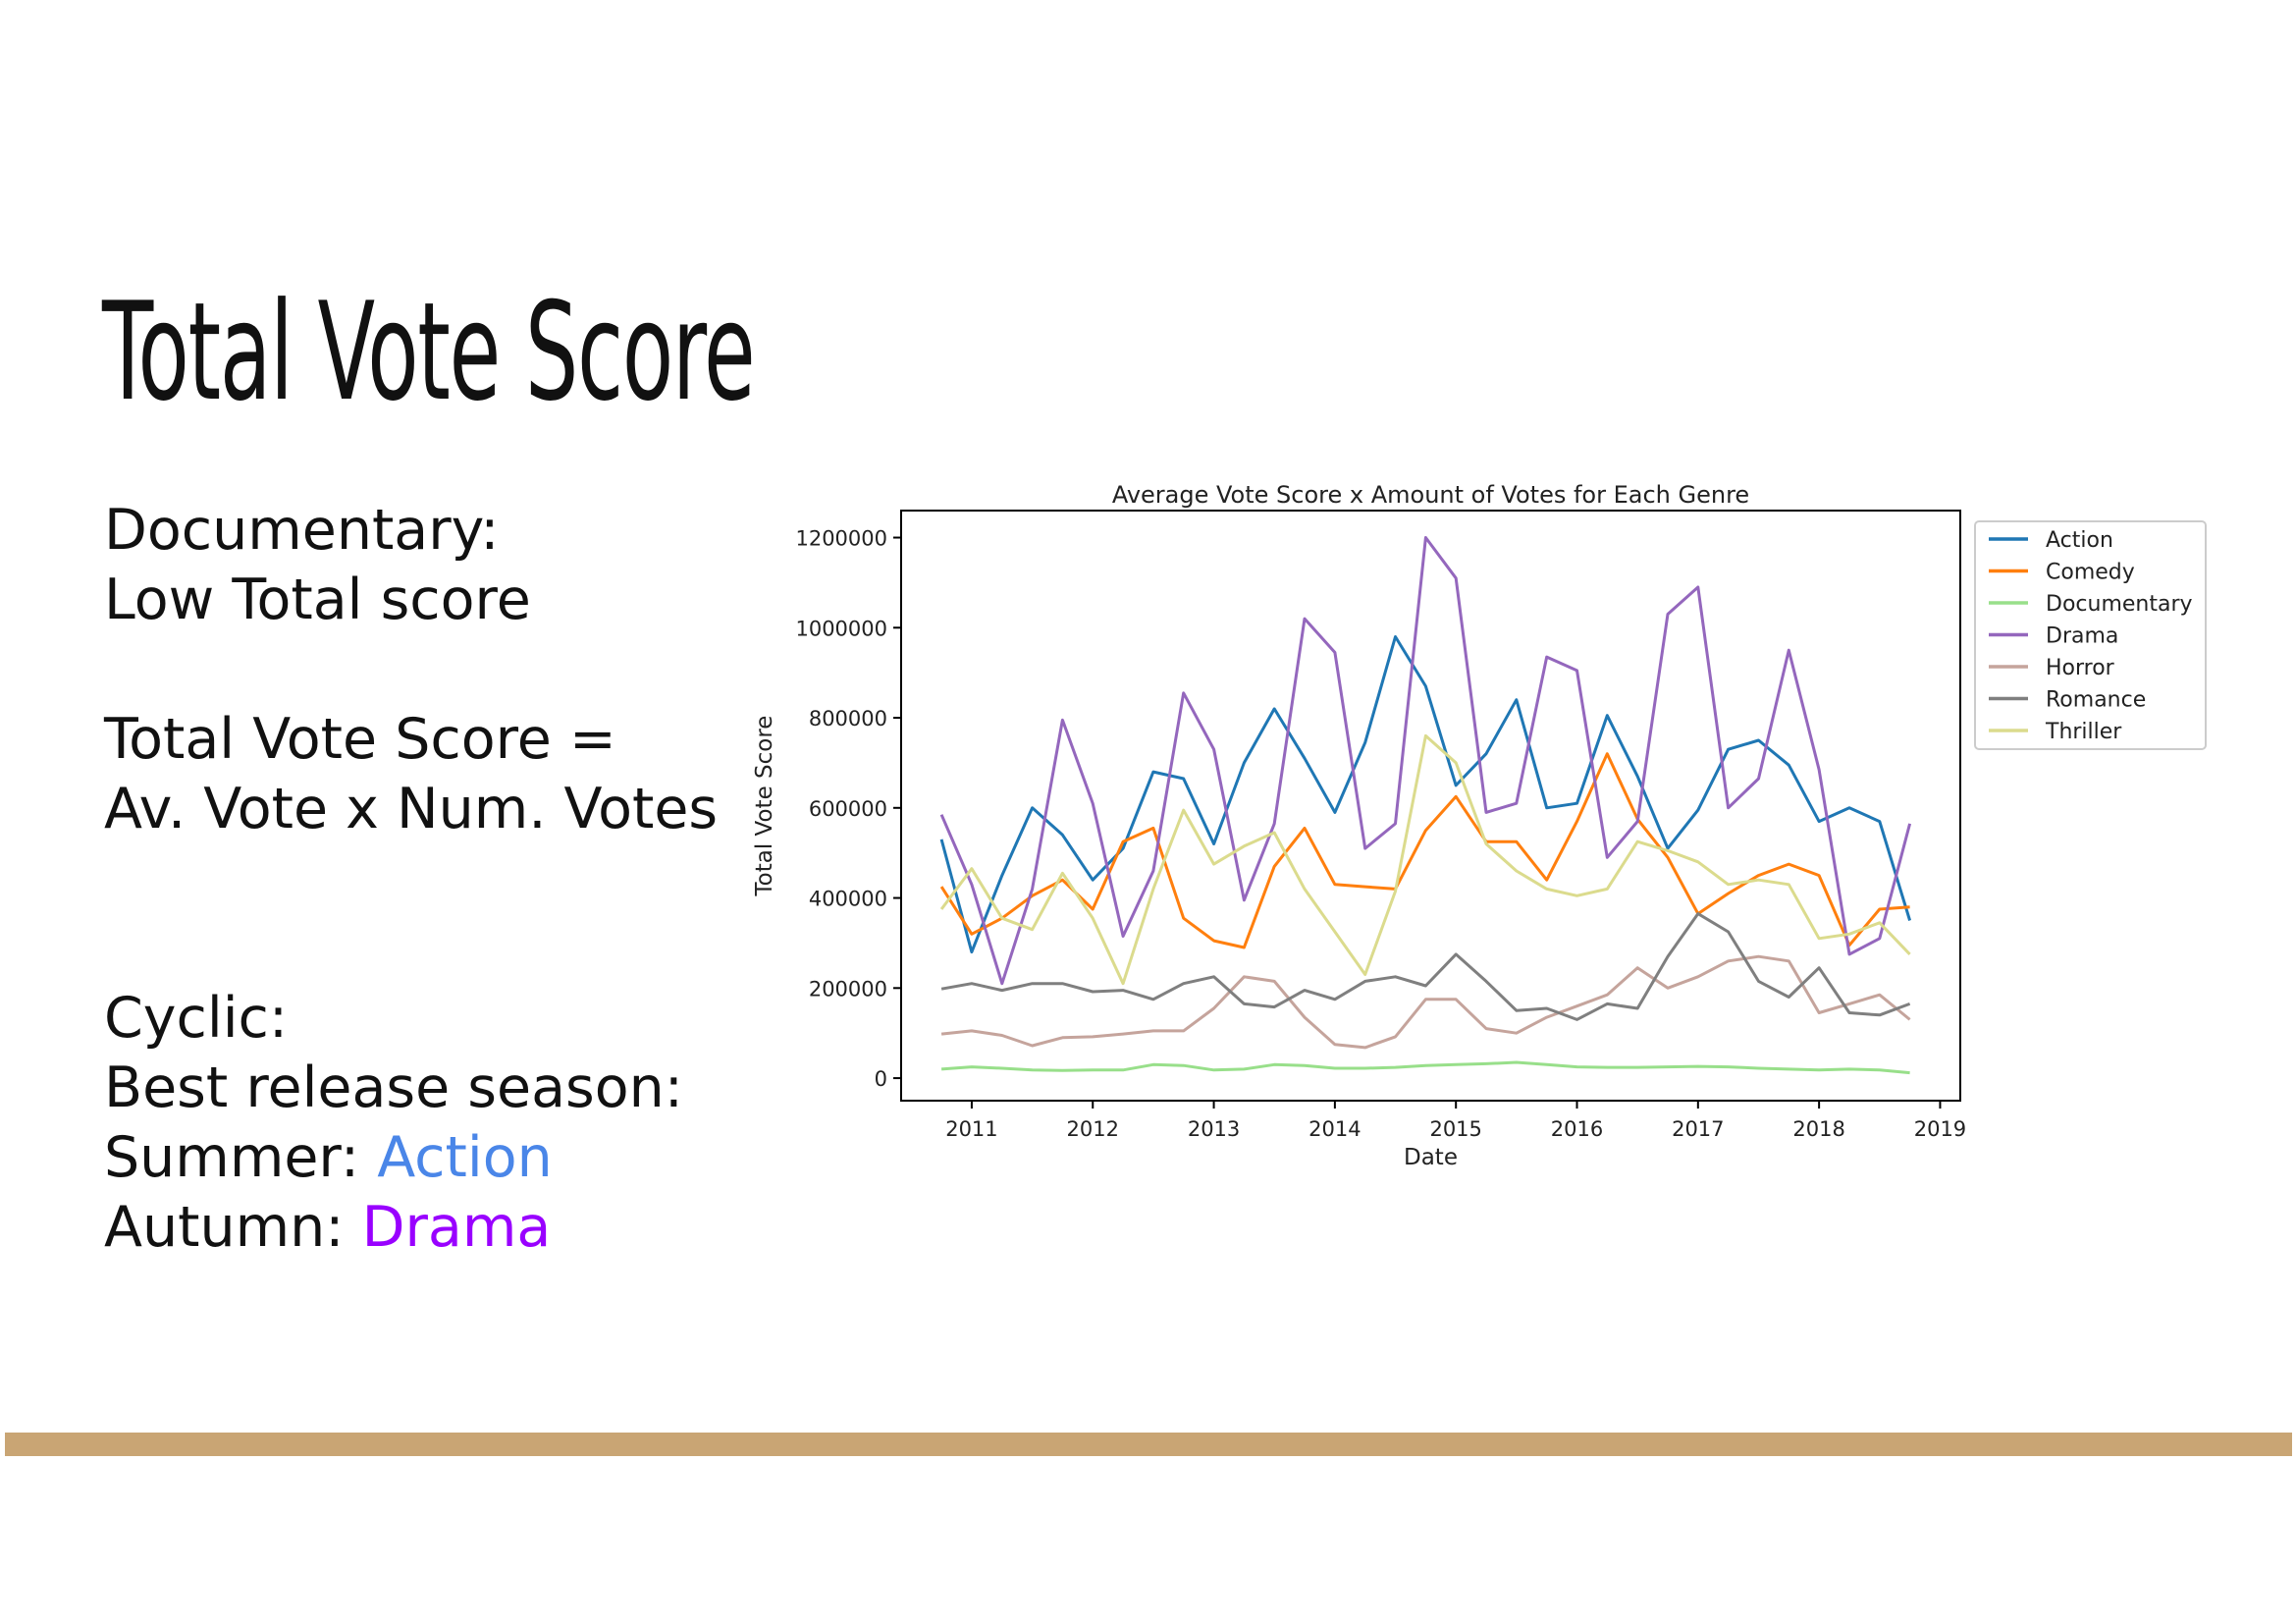 Image resolution: width=2296 pixels, height=1624 pixels. I want to click on series-line-thriller, so click(1425, 859).